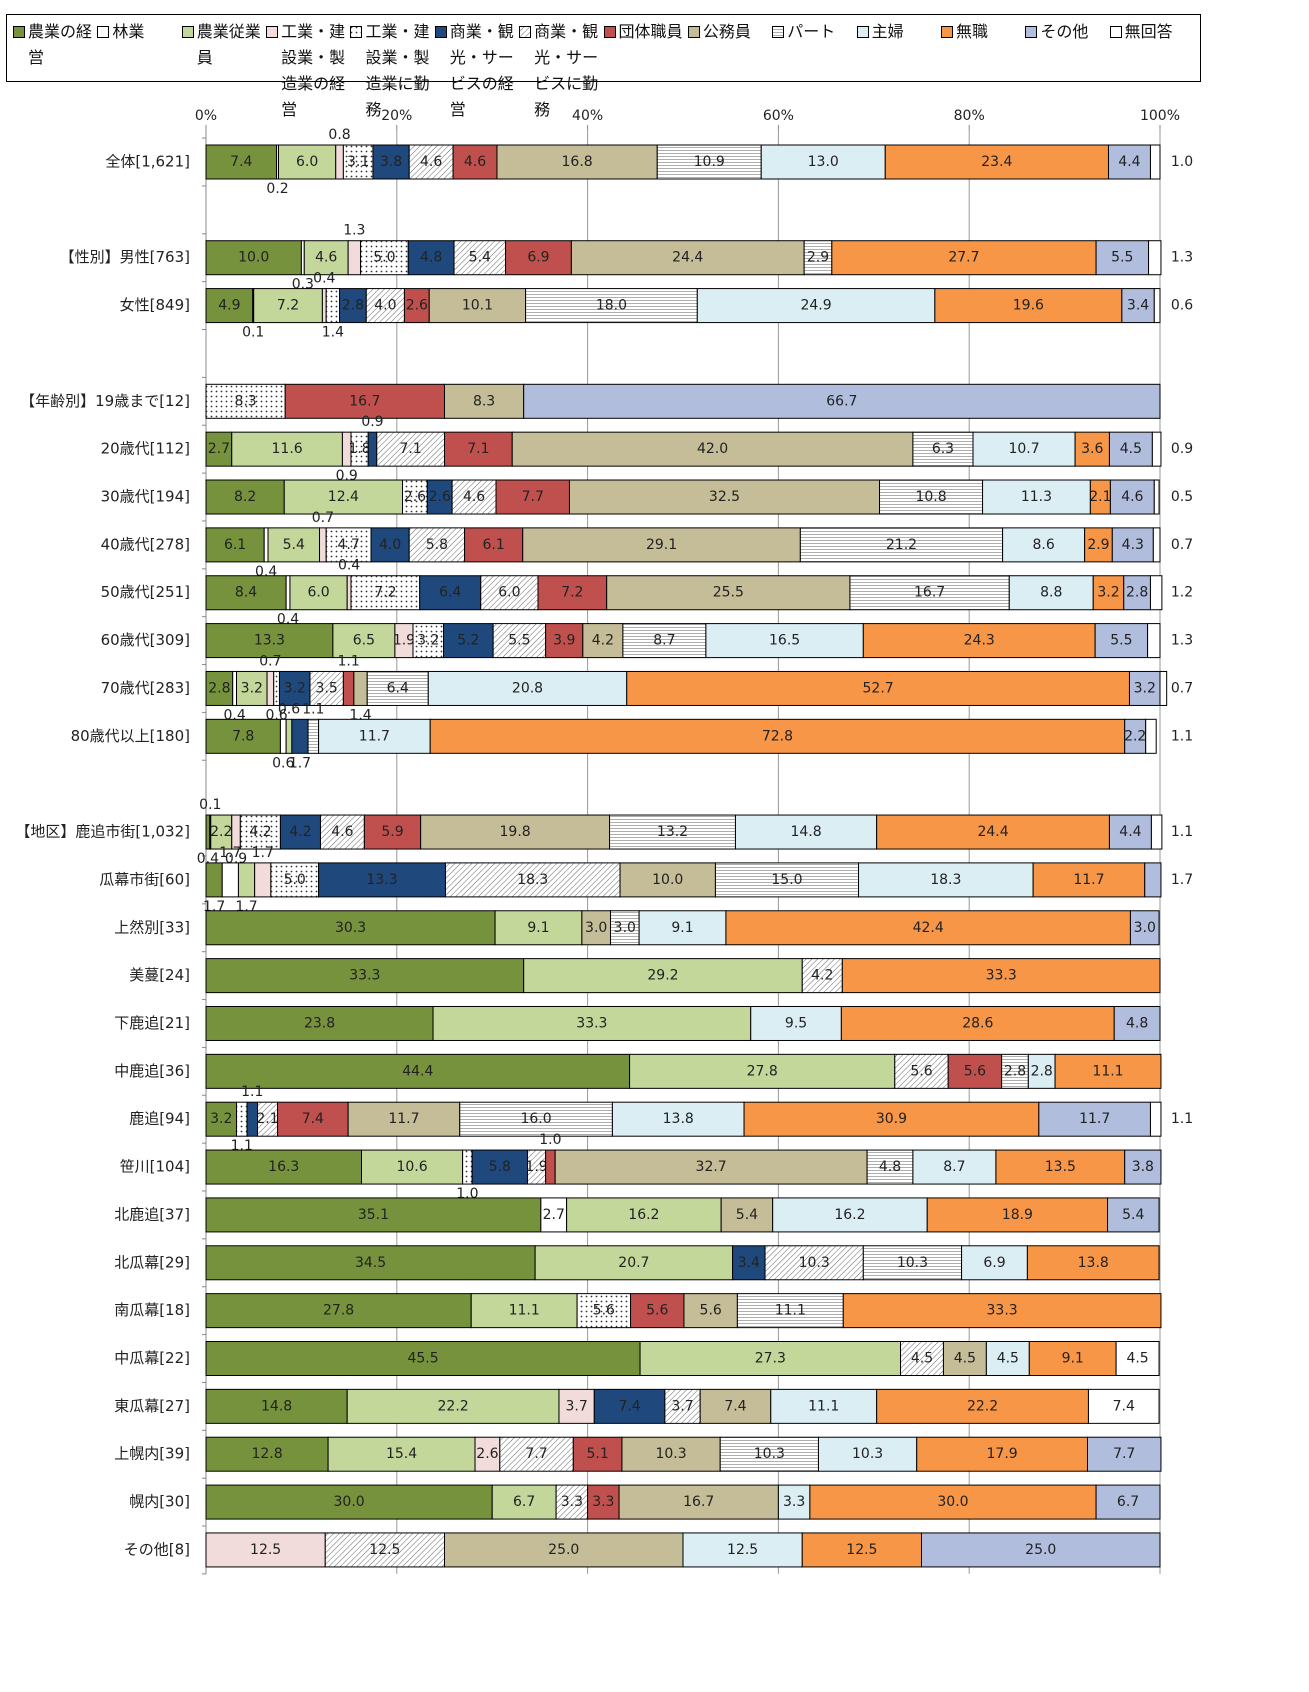 This screenshot has width=1309, height=1692. What do you see at coordinates (711, 1167) in the screenshot?
I see `data-label: 32.7` at bounding box center [711, 1167].